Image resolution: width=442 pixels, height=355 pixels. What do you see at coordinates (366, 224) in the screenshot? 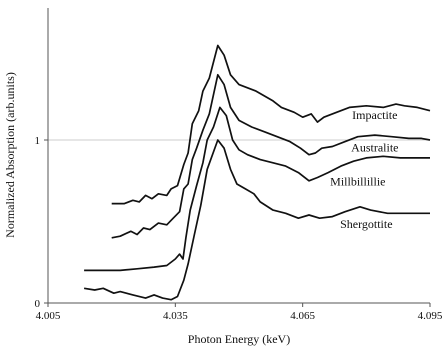
I see `series-label-shergottite: Shergottite` at bounding box center [366, 224].